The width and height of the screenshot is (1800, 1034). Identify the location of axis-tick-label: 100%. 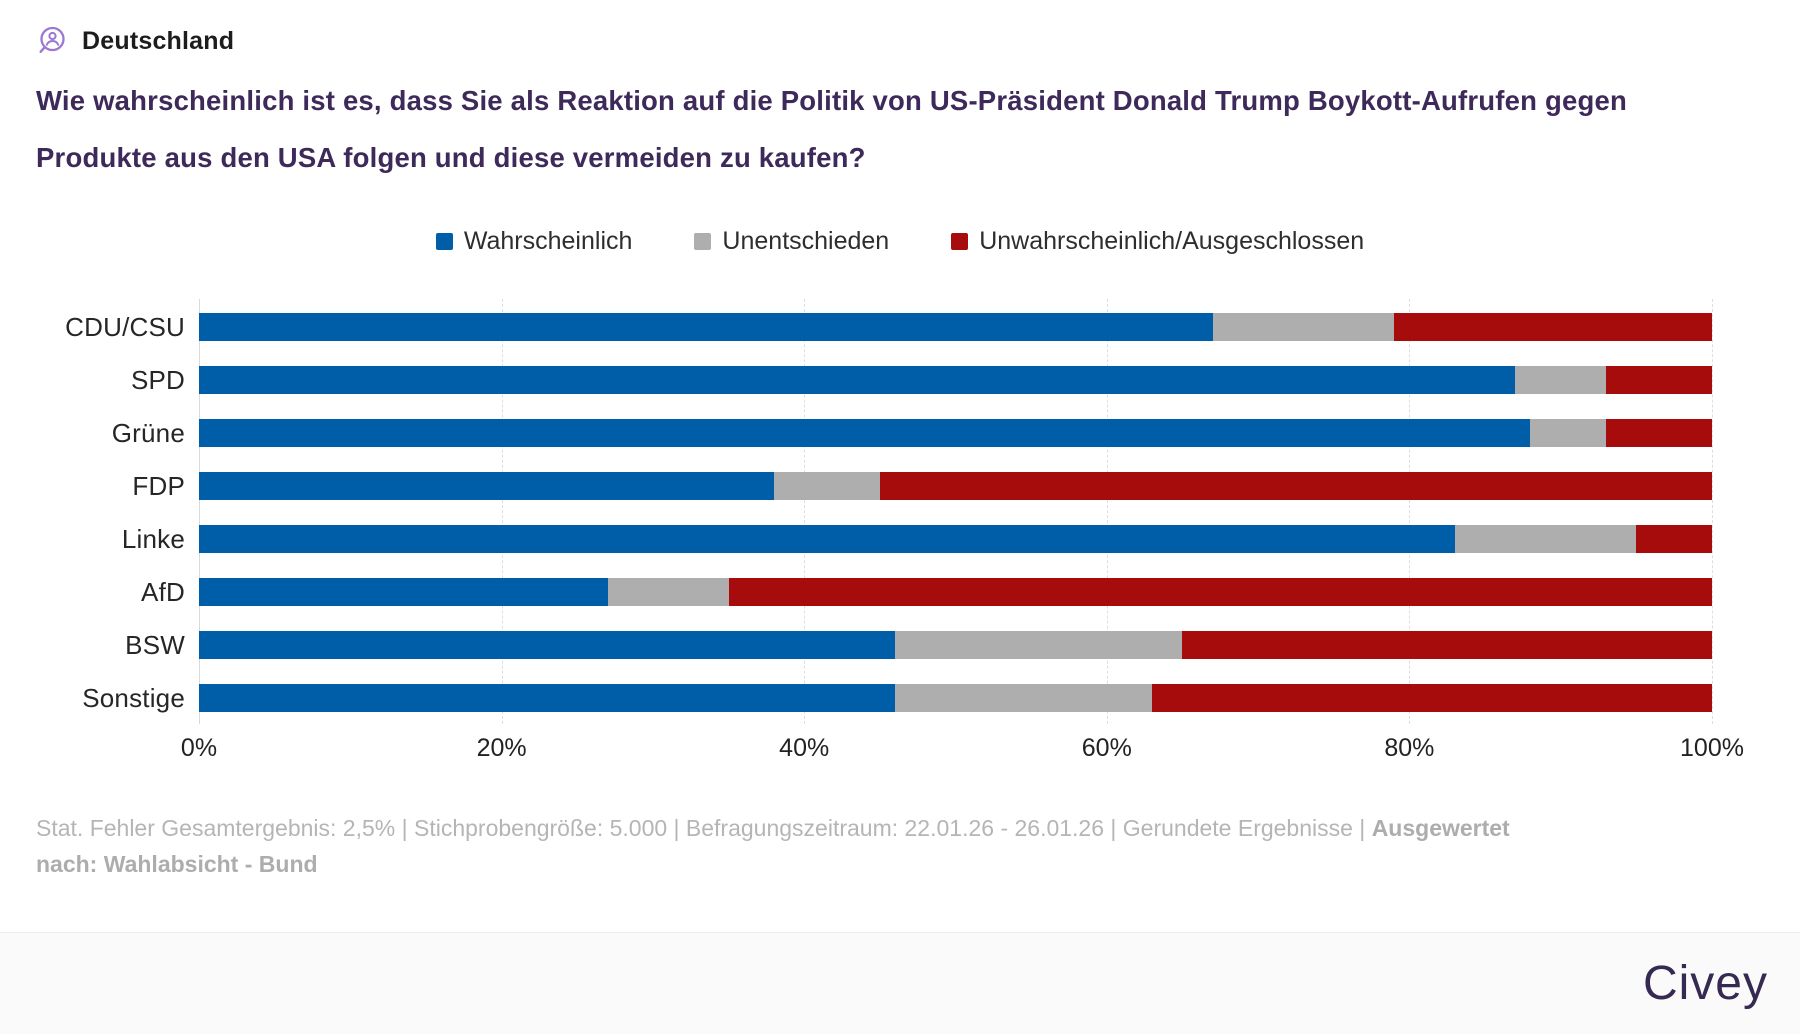
(1712, 748).